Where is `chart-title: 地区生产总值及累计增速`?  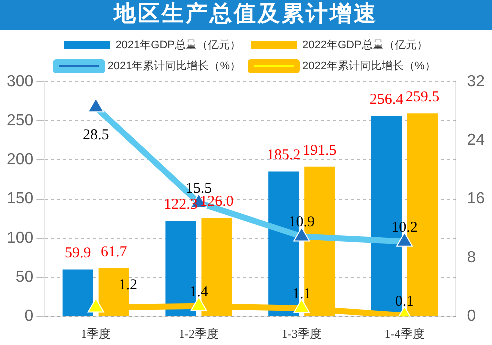
chart-title: 地区生产总值及累计增速 is located at coordinates (246, 15).